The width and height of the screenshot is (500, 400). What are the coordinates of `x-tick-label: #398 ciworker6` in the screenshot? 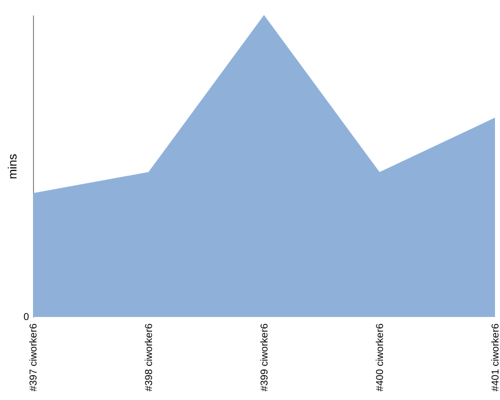 It's located at (149, 357).